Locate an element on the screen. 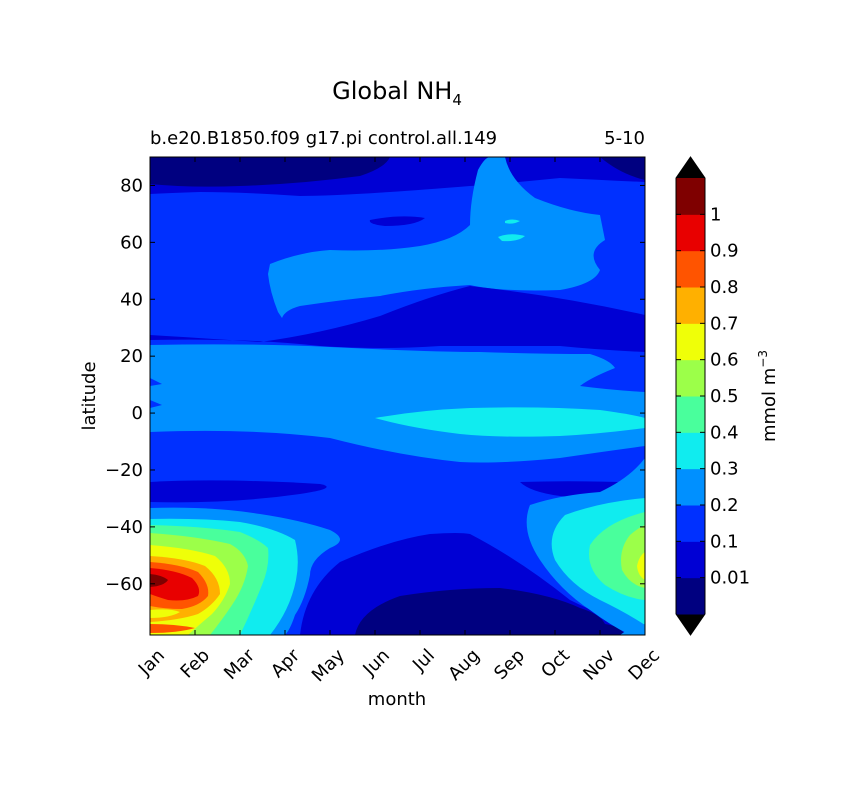 The height and width of the screenshot is (792, 859). x-tick-label: Nov is located at coordinates (599, 665).